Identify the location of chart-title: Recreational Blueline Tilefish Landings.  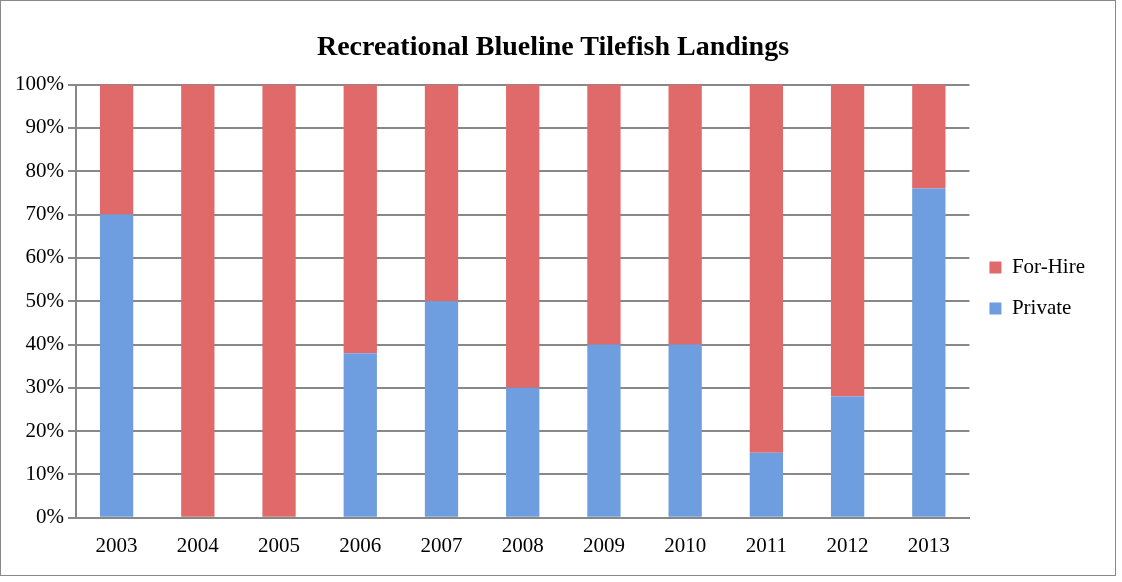
(553, 46).